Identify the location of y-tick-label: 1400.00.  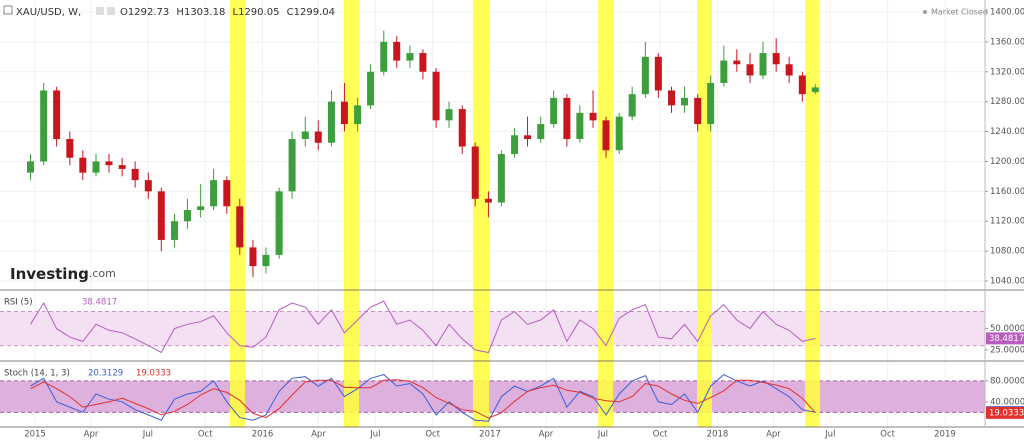
(1007, 12).